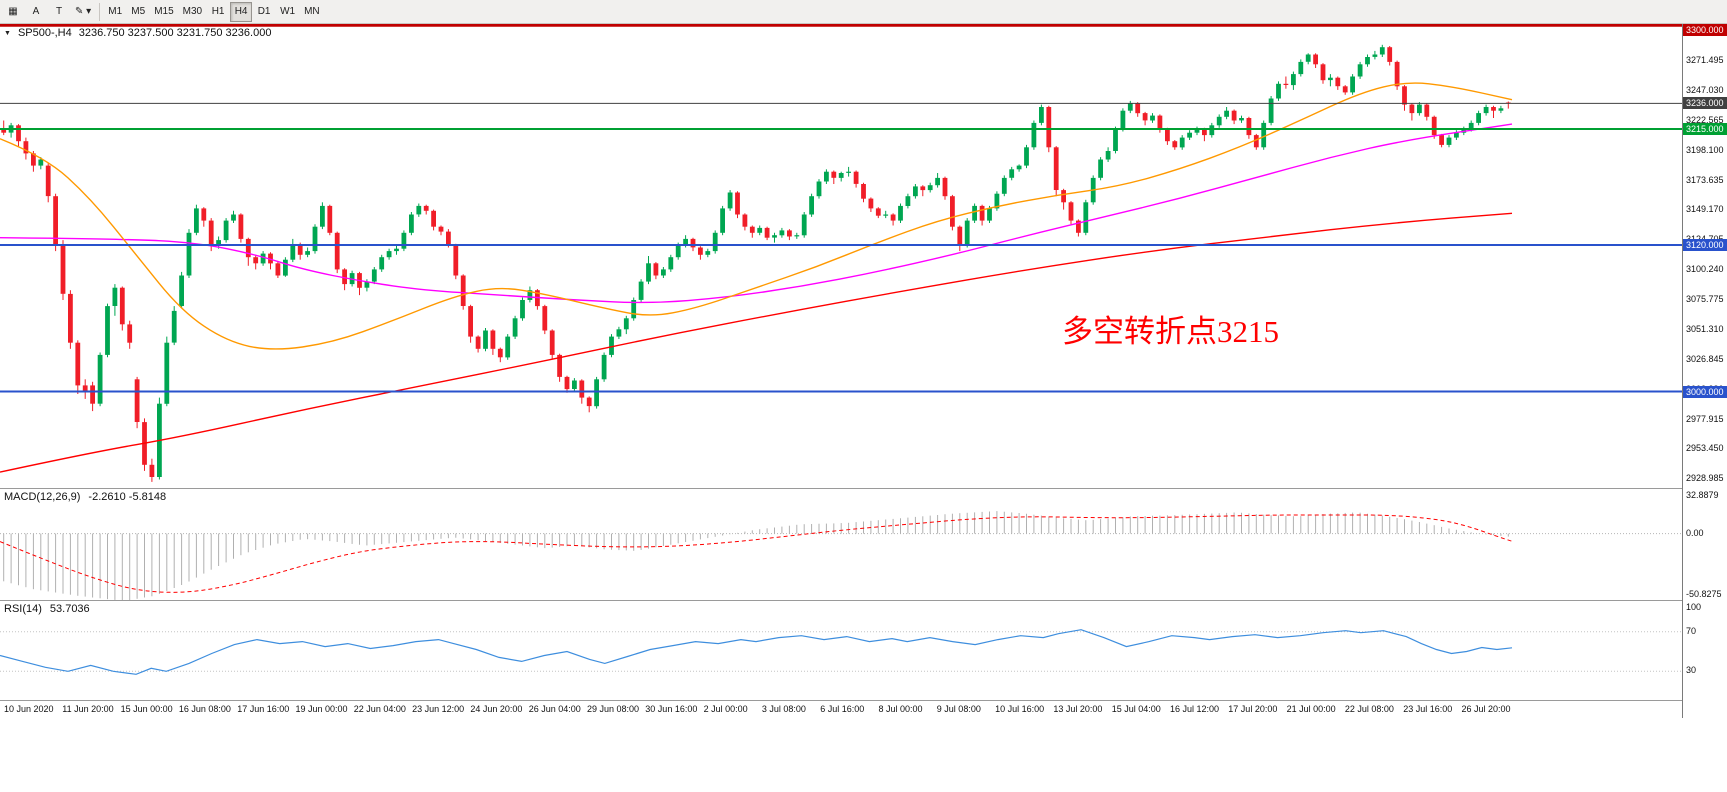 The width and height of the screenshot is (1727, 792). Describe the element at coordinates (958, 709) in the screenshot. I see `time-axis-label: 9 Jul 08:00` at that location.